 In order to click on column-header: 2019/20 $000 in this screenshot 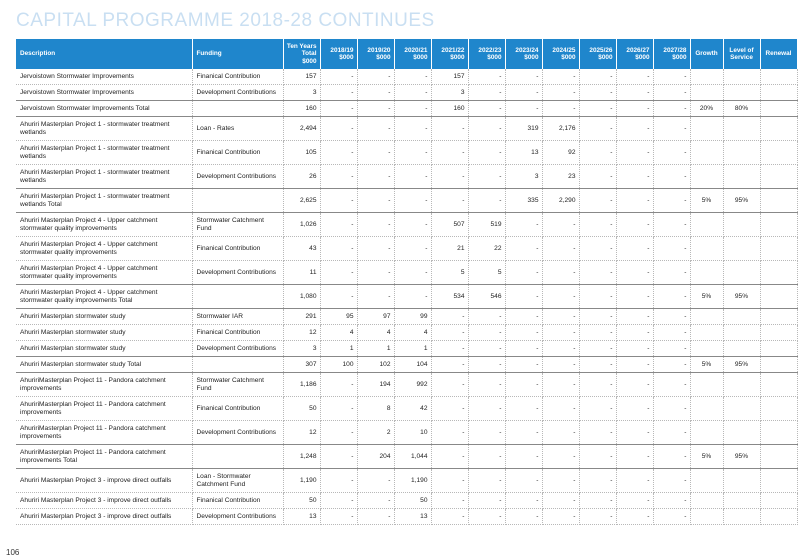, I will do `click(376, 54)`.